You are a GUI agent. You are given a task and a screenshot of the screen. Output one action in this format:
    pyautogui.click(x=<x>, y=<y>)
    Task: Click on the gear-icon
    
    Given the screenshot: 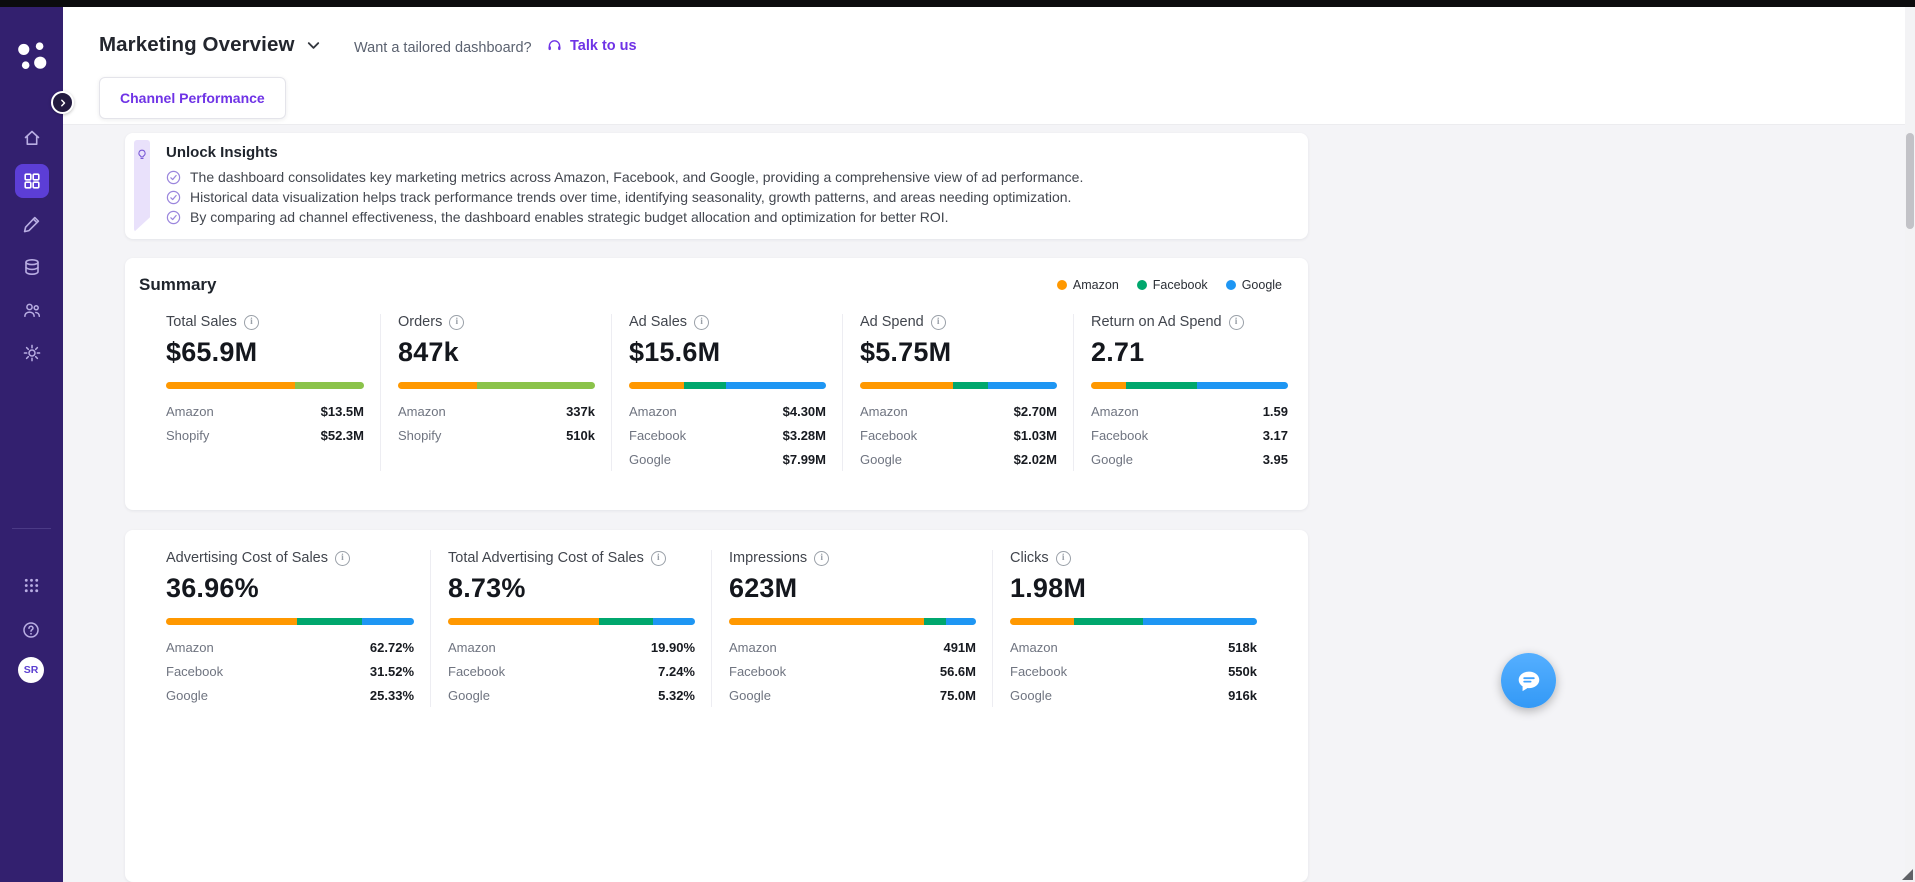 What is the action you would take?
    pyautogui.click(x=31, y=353)
    